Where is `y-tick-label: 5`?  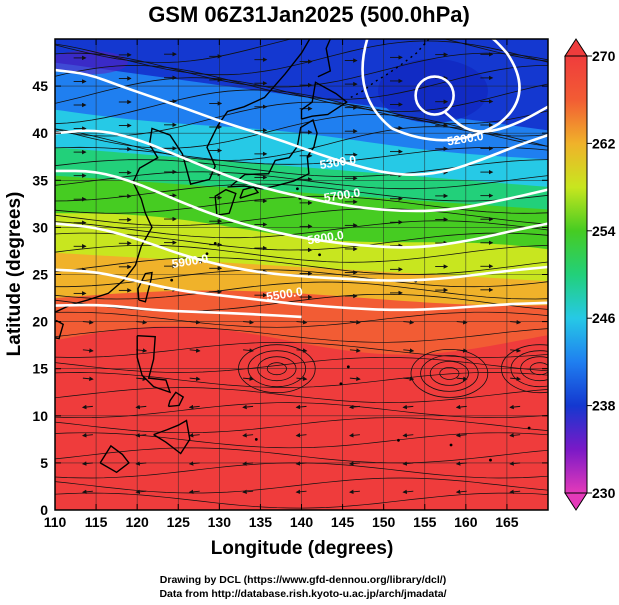 y-tick-label: 5 is located at coordinates (44, 463).